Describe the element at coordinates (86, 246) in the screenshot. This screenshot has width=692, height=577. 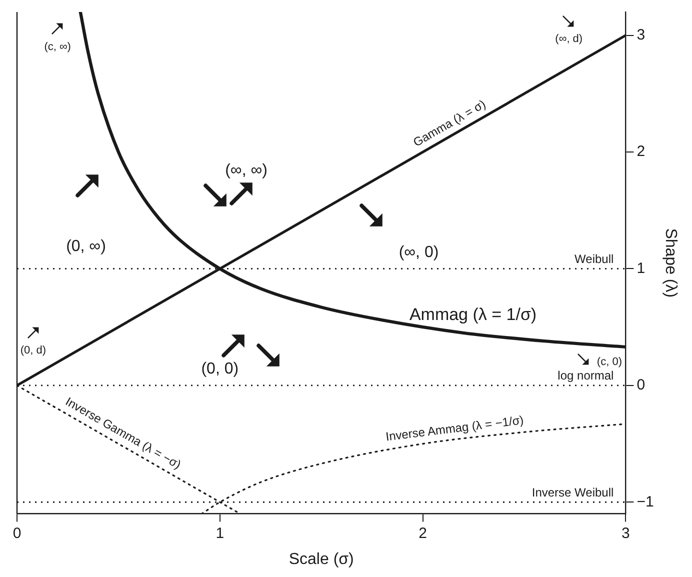
I see `annotation: (0, ∞)` at that location.